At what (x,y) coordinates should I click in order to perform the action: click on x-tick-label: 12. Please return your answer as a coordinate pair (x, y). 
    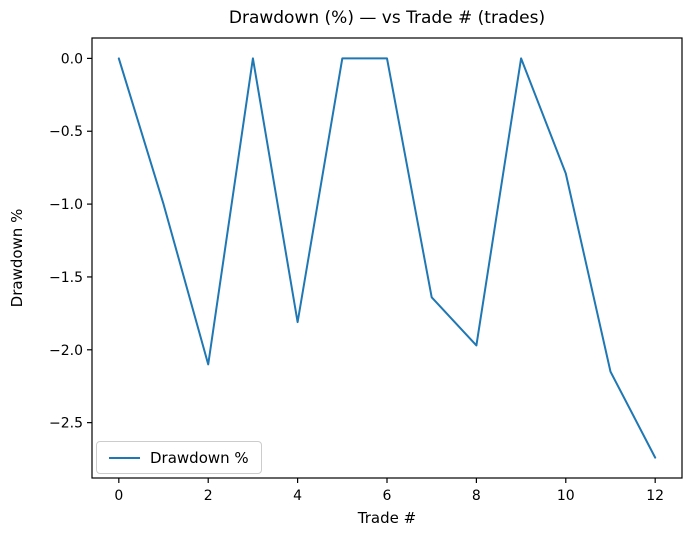
    Looking at the image, I should click on (655, 496).